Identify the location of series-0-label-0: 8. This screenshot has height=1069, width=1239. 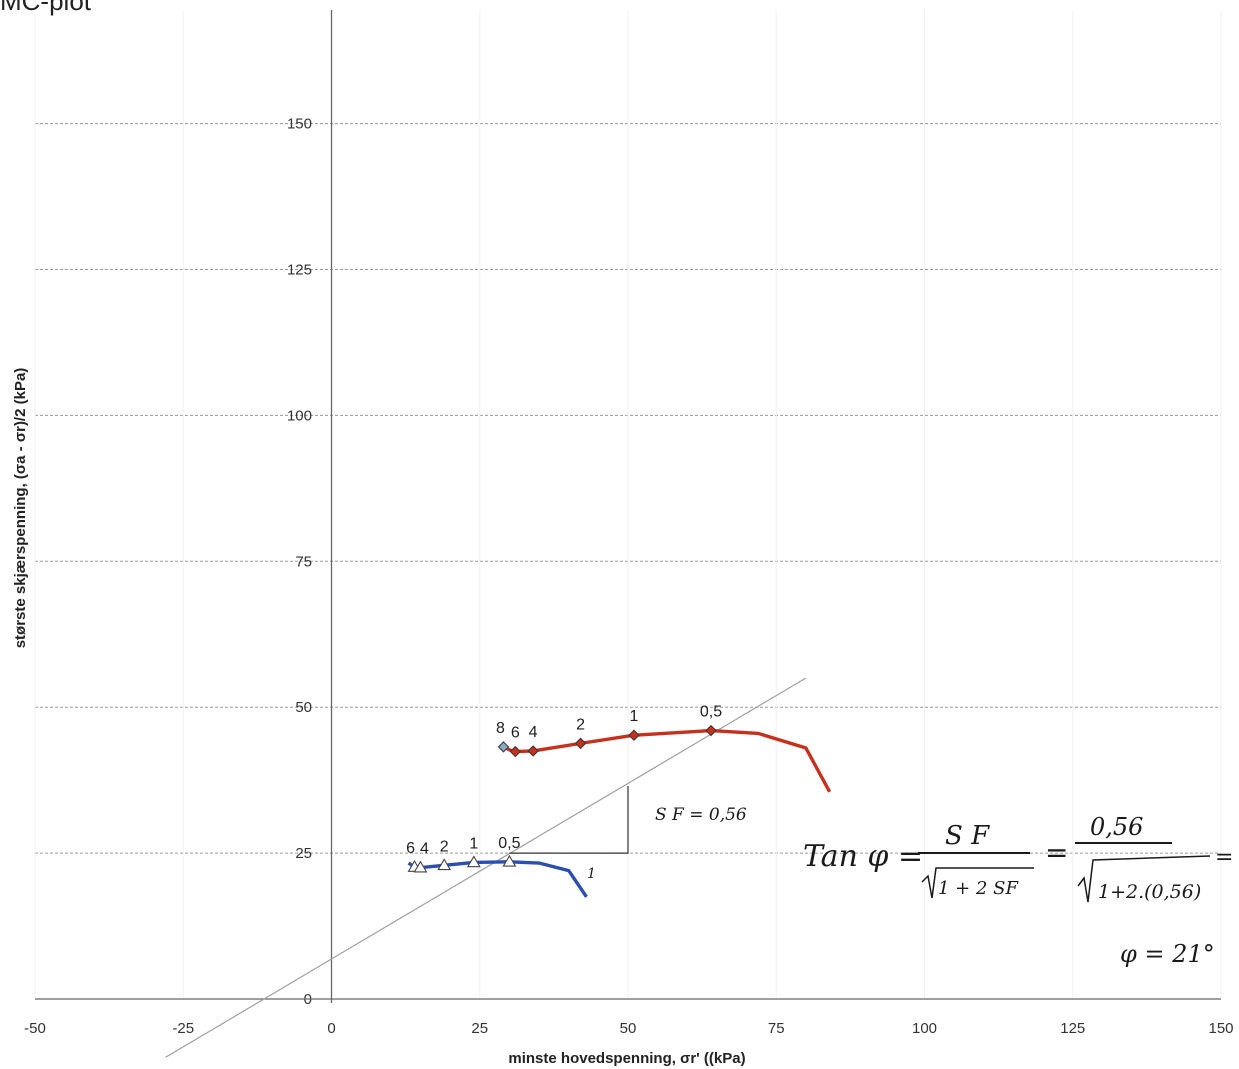
(500, 728).